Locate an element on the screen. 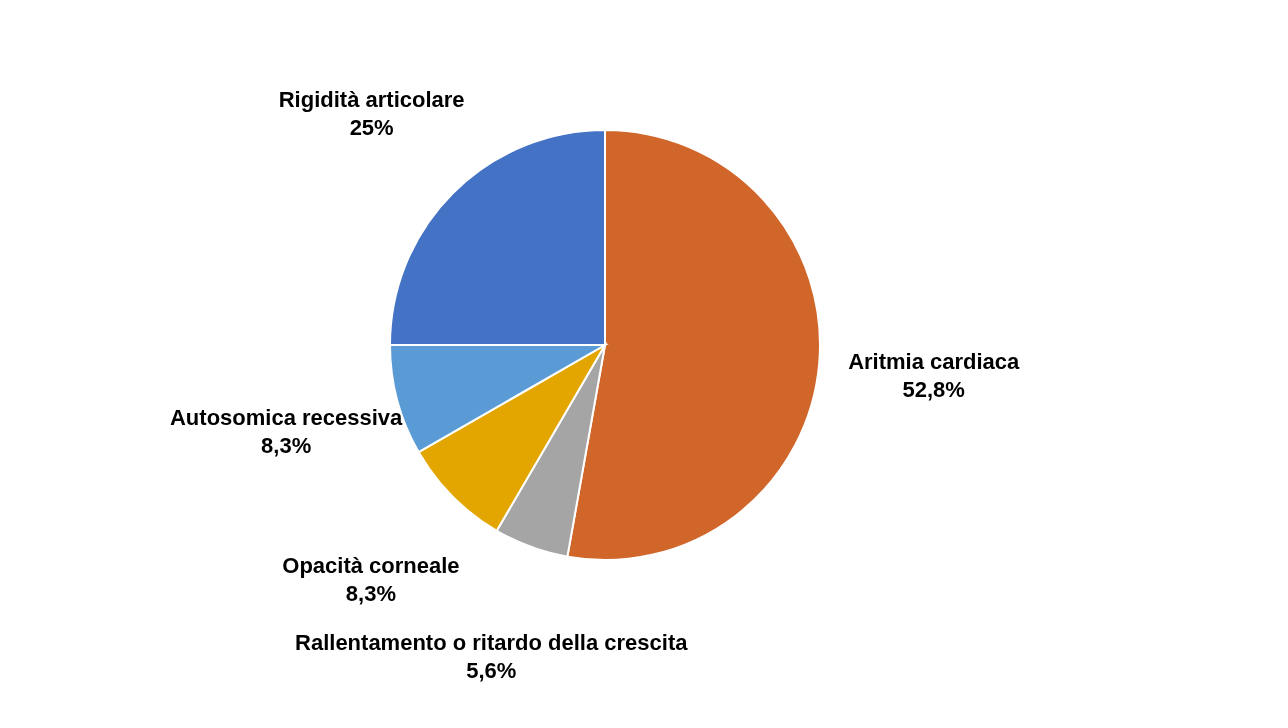 The image size is (1288, 728). data-label: 5,6% is located at coordinates (491, 670).